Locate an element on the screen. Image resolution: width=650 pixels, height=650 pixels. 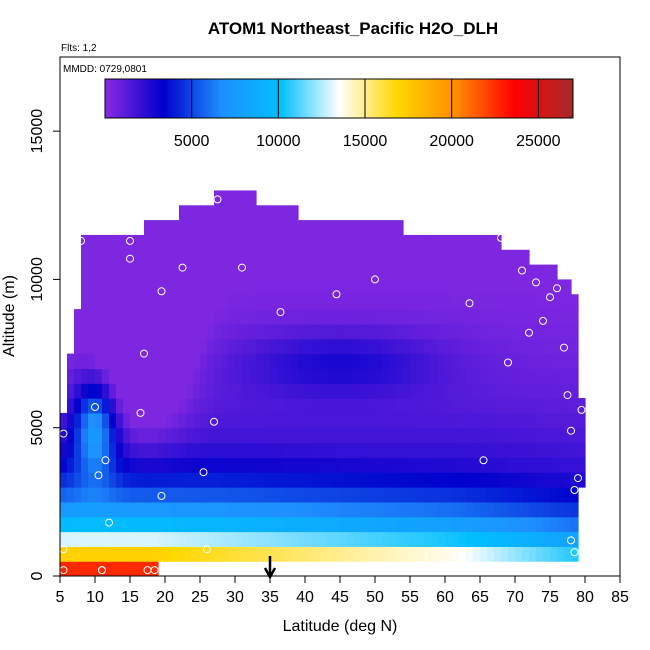
y-tick-label: 0 is located at coordinates (37, 575).